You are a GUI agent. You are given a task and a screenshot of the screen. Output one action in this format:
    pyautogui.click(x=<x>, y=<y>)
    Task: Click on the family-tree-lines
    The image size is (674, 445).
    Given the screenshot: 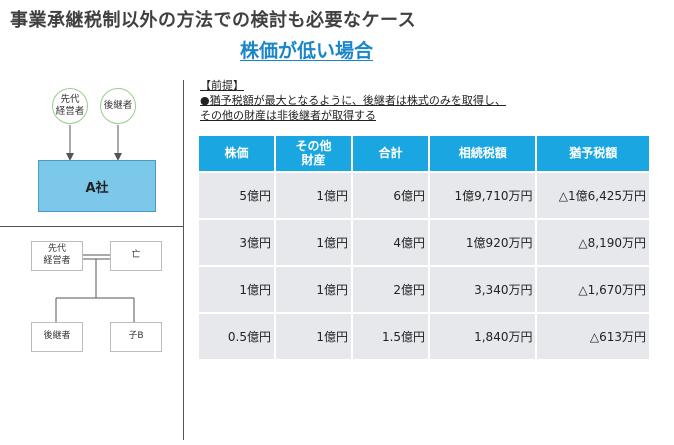 What is the action you would take?
    pyautogui.click(x=95, y=288)
    